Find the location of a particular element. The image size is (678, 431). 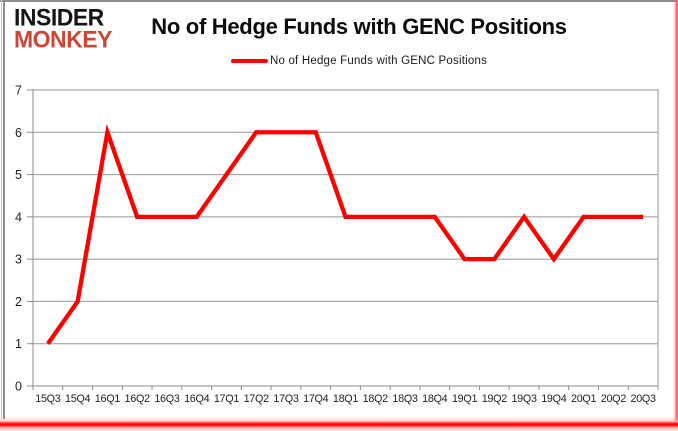

svg-text: 2 is located at coordinates (18, 302).